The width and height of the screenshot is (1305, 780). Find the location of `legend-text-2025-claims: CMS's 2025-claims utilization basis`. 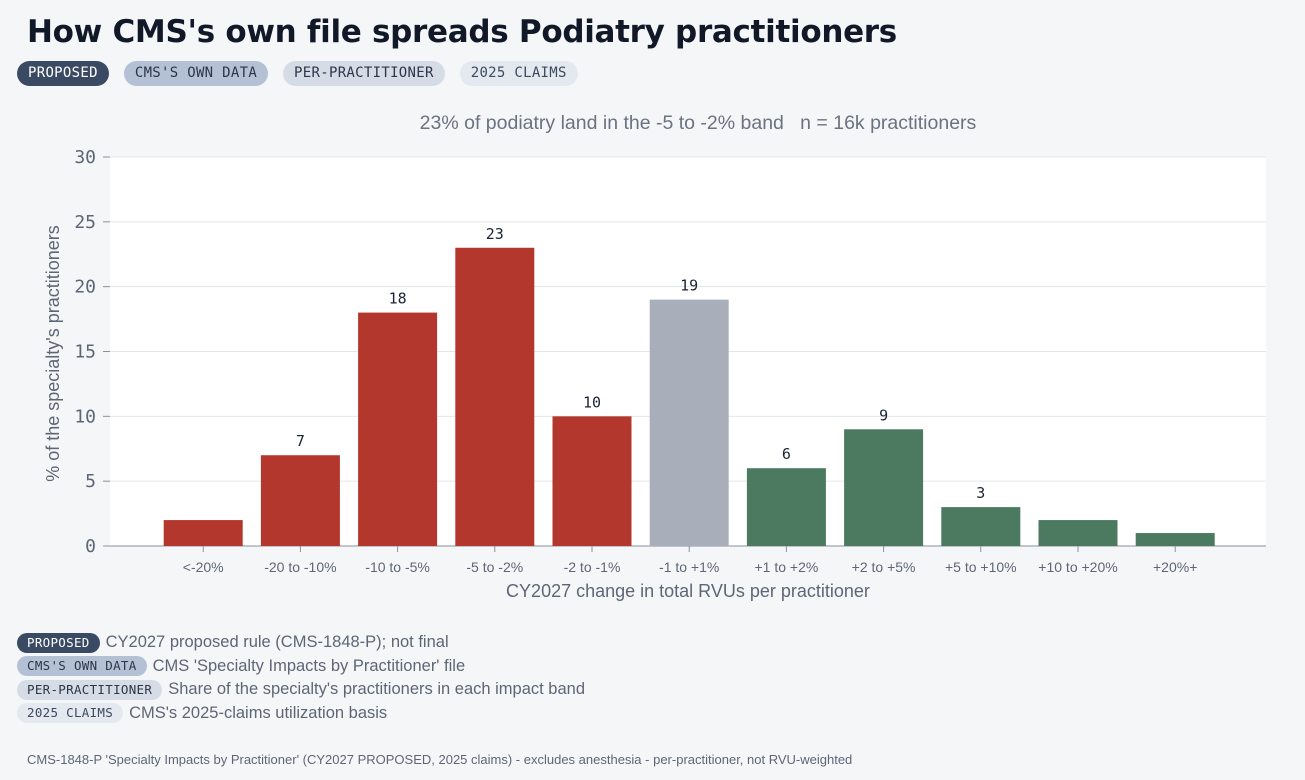

legend-text-2025-claims: CMS's 2025-claims utilization basis is located at coordinates (258, 712).